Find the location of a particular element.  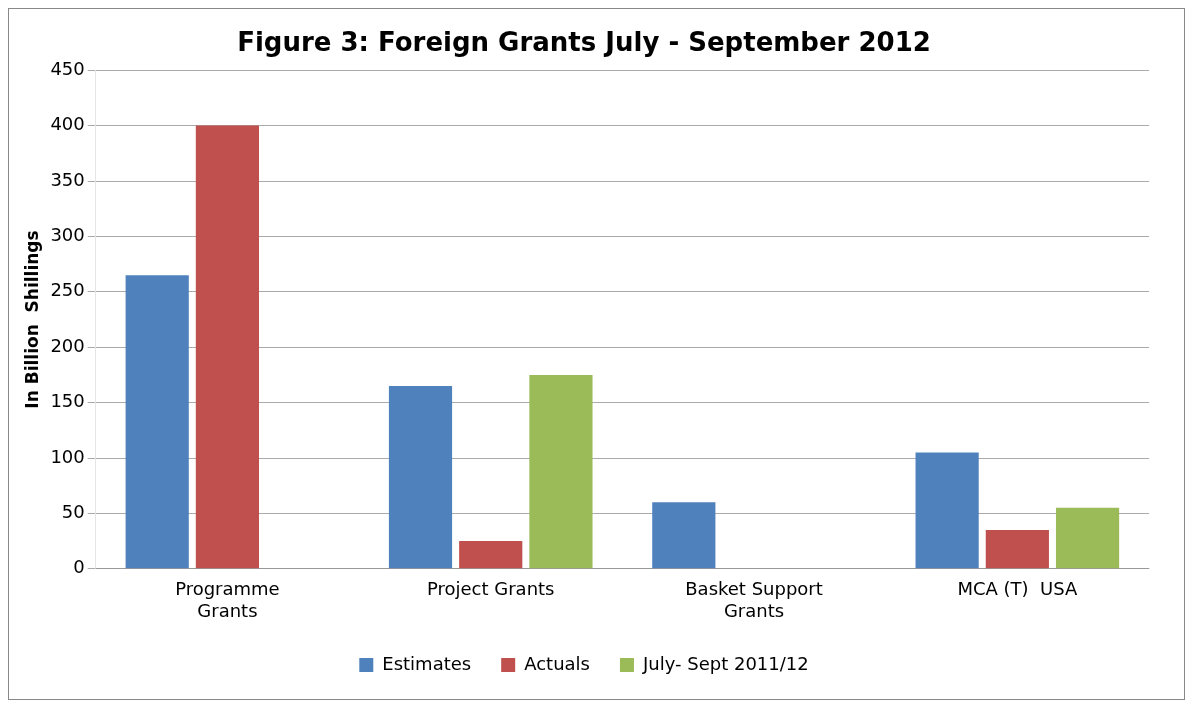

x-tick-label: Project Grants is located at coordinates (490, 589).